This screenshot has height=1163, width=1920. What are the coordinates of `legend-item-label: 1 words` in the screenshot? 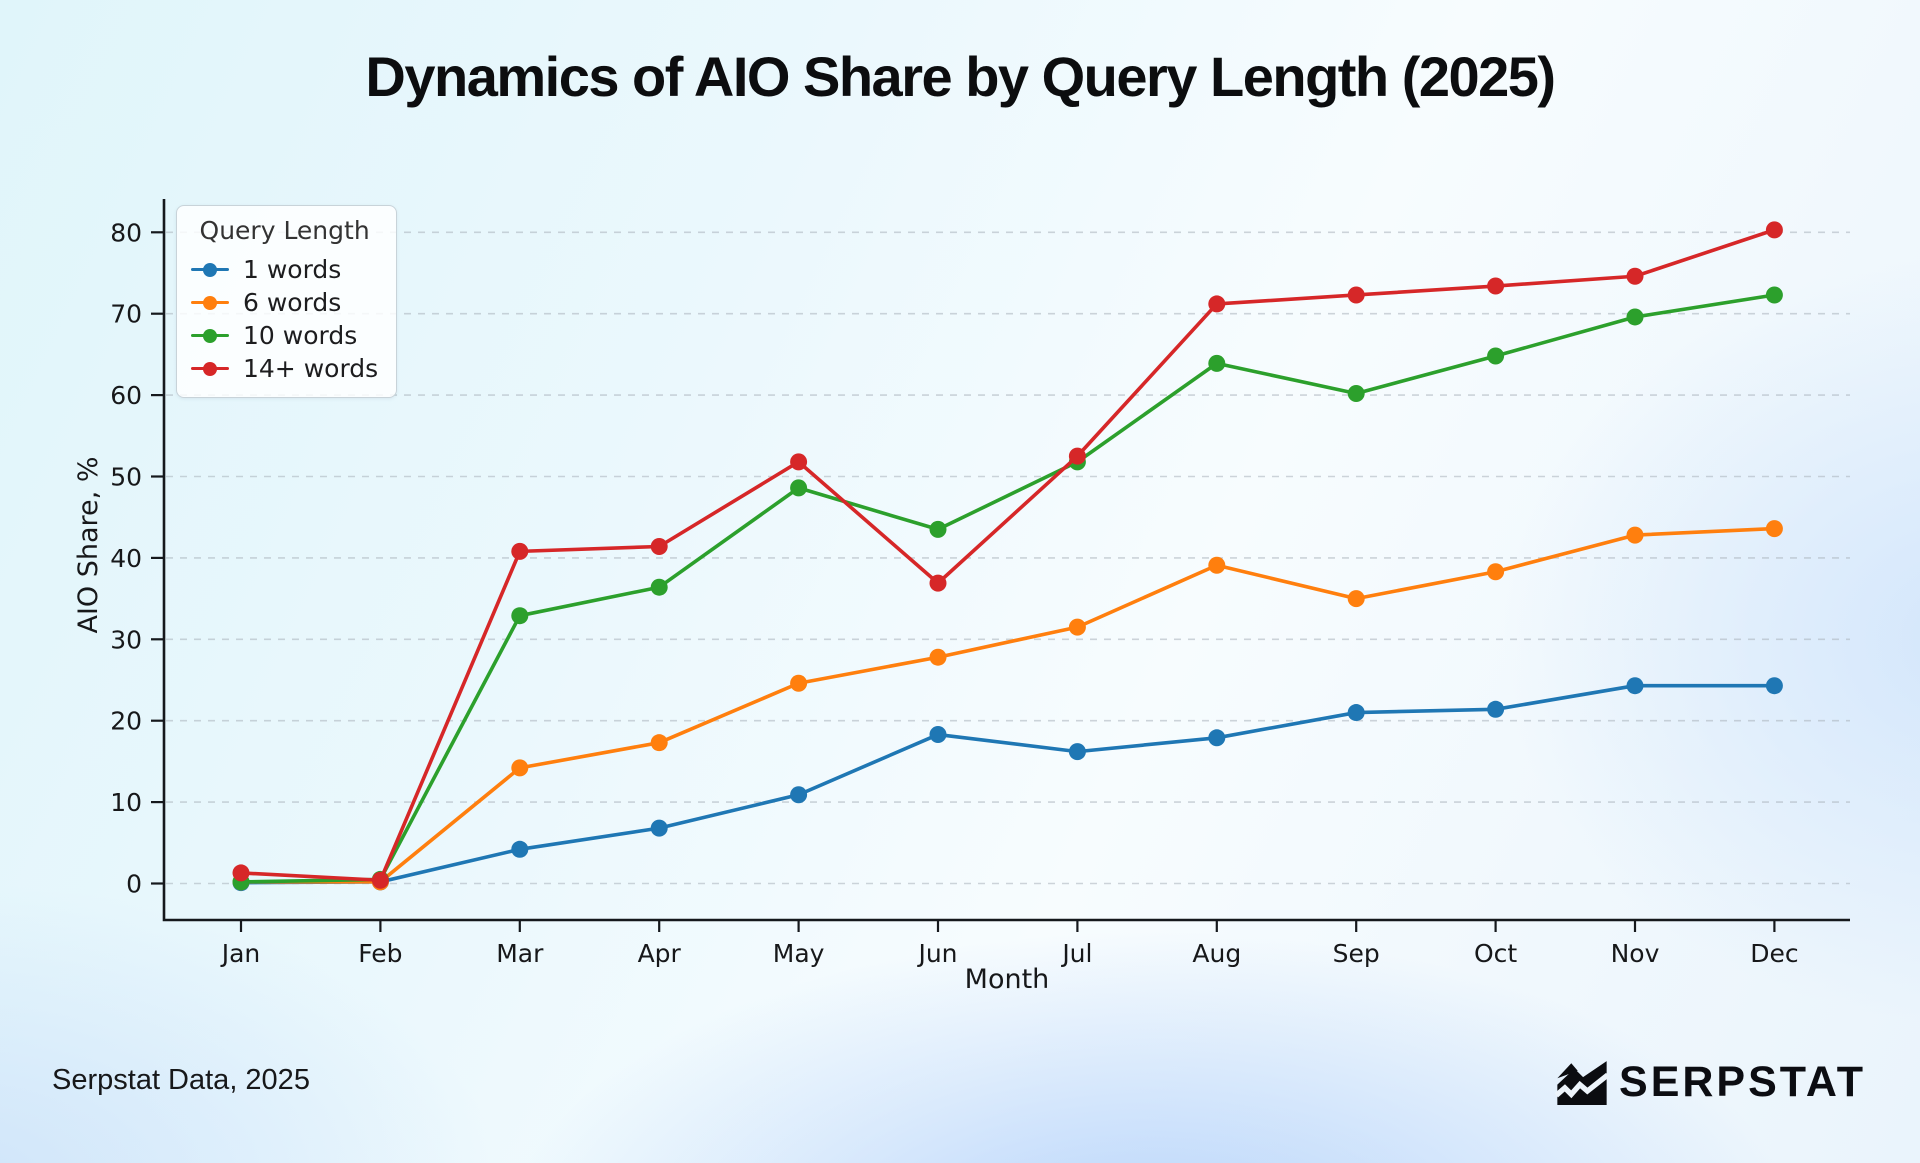 It's located at (292, 269).